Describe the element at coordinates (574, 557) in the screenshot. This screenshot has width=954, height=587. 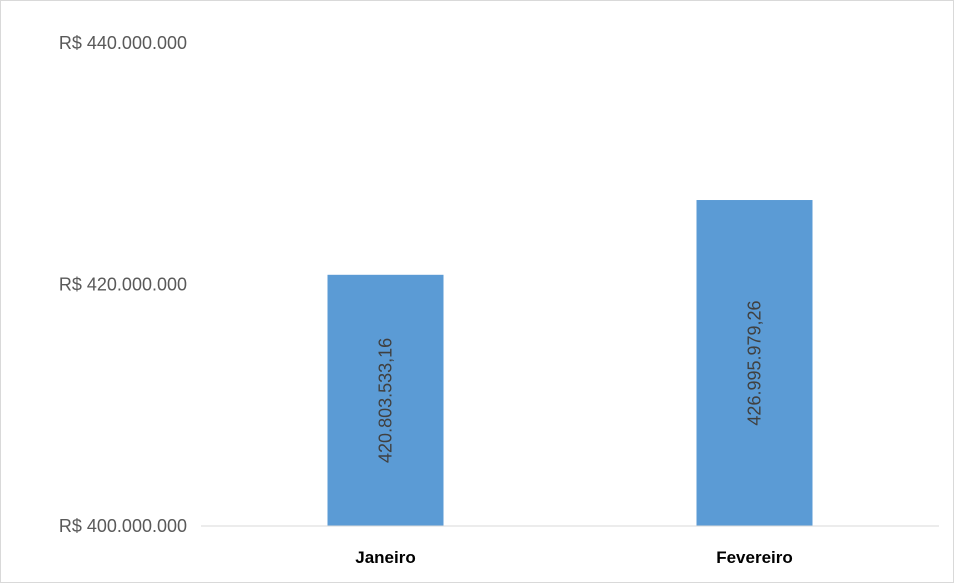
I see `x-axis-labels: Janeiro Fevereiro` at that location.